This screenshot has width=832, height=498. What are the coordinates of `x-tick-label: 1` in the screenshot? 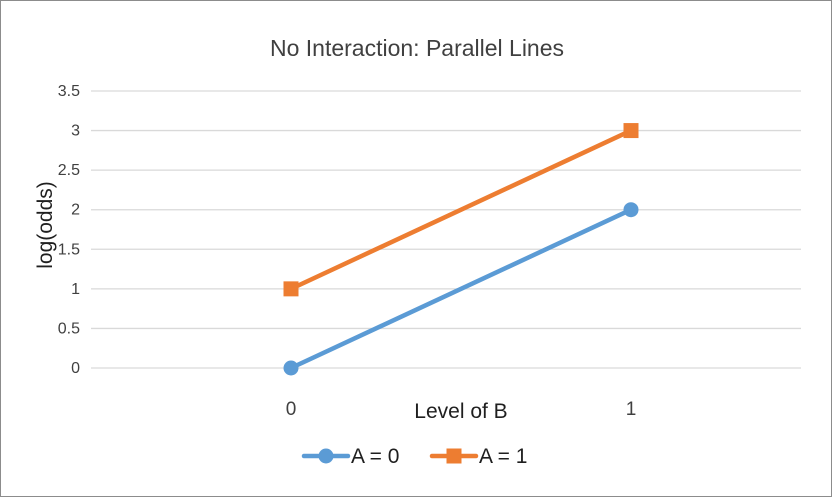 It's located at (631, 409).